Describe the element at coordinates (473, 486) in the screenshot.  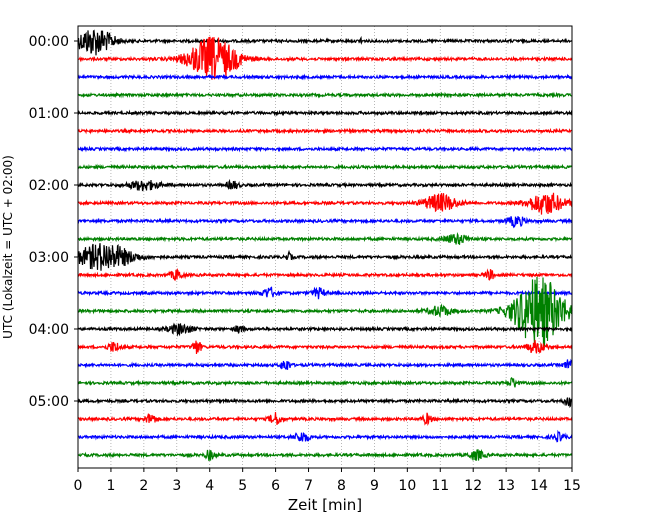
I see `x-tick-label: 12` at that location.